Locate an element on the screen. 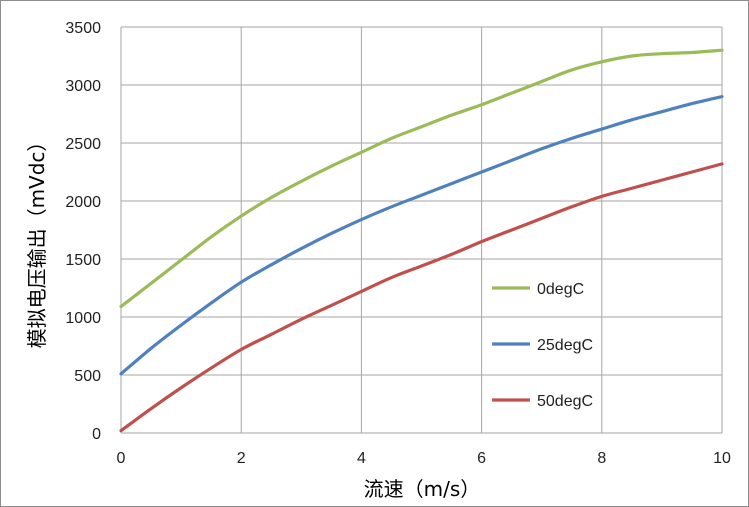  x-tick-label: 6 is located at coordinates (481, 458).